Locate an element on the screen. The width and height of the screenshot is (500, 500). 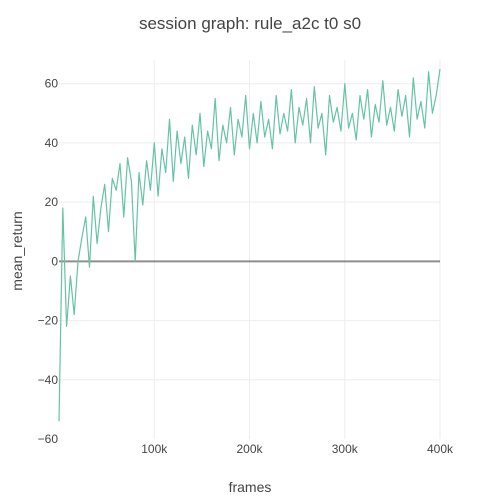
x-tick-label: 400k is located at coordinates (440, 449).